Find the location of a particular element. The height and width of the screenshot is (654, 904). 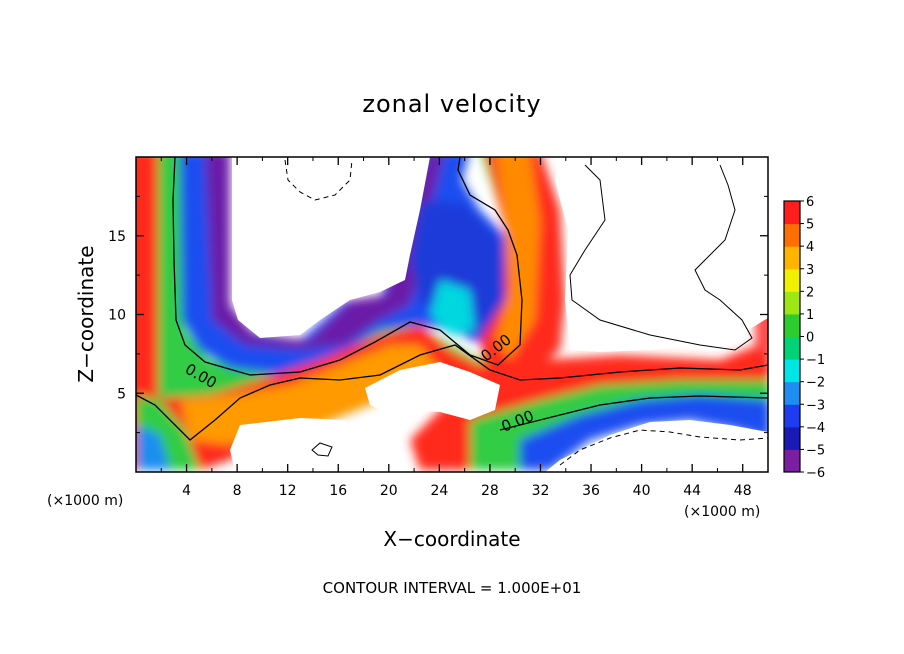

x-tick-label: 28 is located at coordinates (490, 491).